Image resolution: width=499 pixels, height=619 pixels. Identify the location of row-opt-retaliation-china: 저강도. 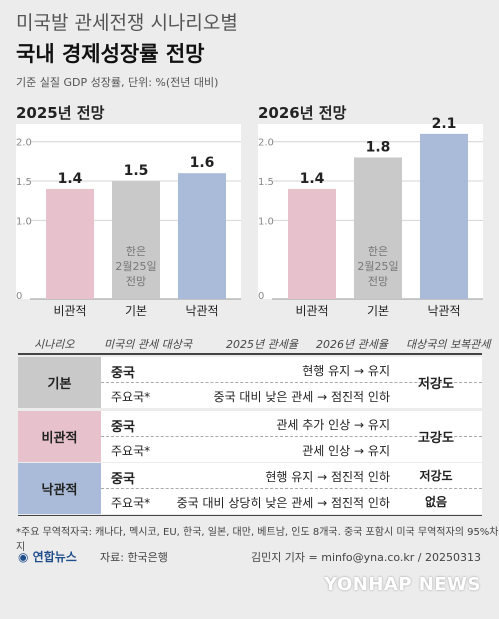
(436, 476).